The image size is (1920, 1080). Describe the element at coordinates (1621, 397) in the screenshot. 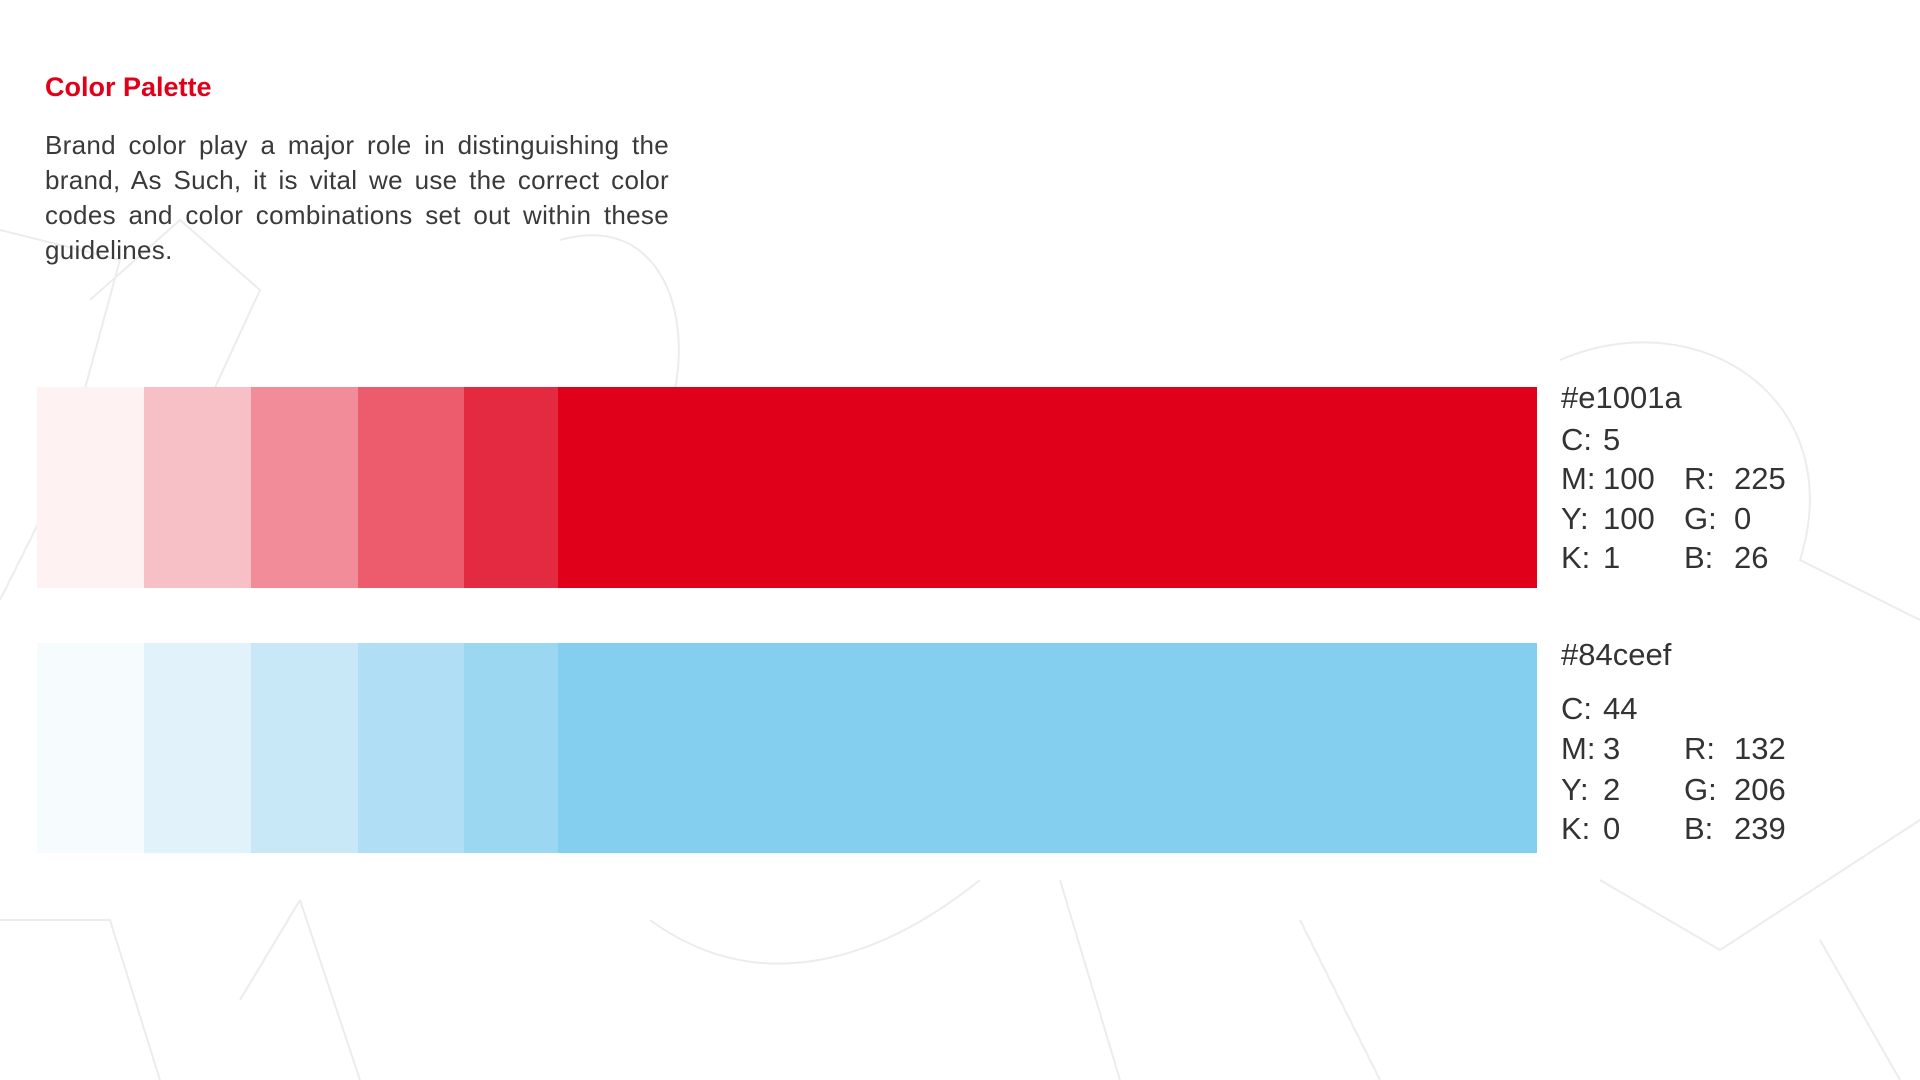

I see `hex-code: #e1001a` at that location.